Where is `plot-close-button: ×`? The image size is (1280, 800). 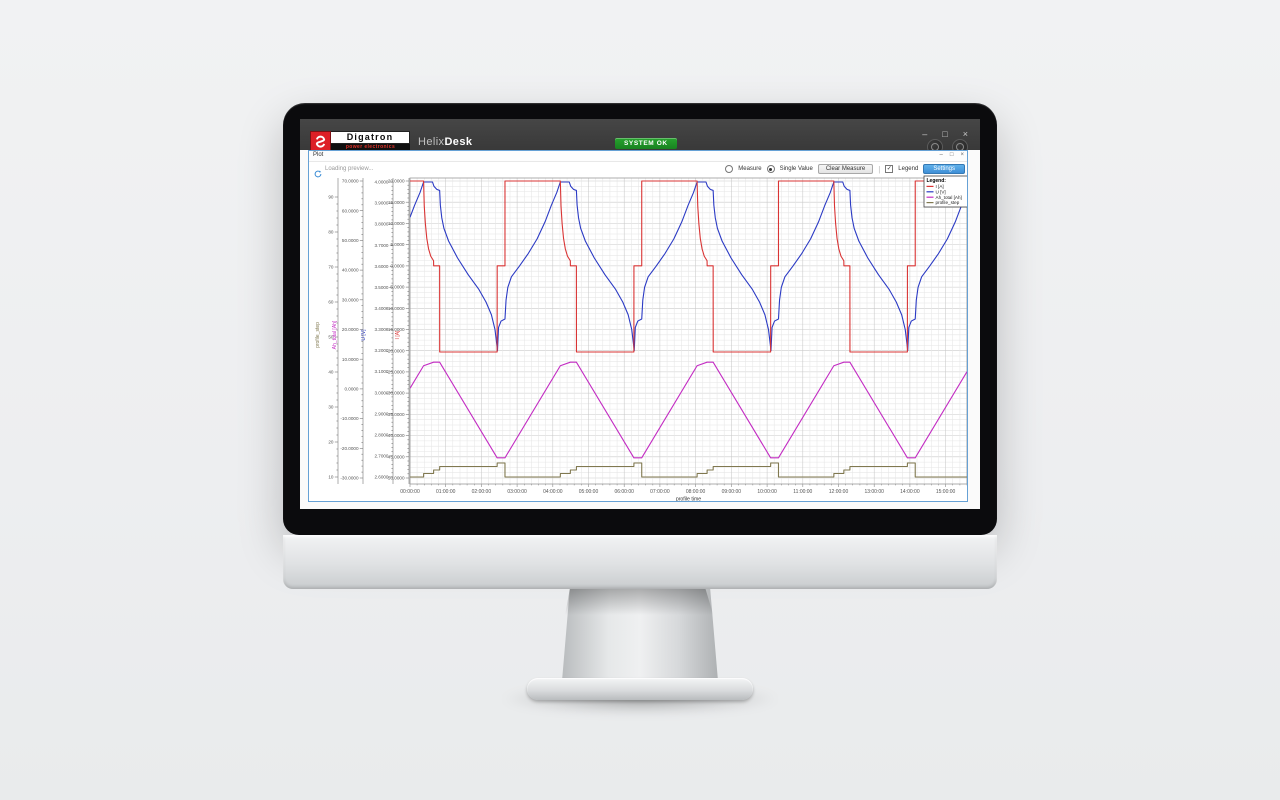
plot-close-button: × is located at coordinates (962, 155).